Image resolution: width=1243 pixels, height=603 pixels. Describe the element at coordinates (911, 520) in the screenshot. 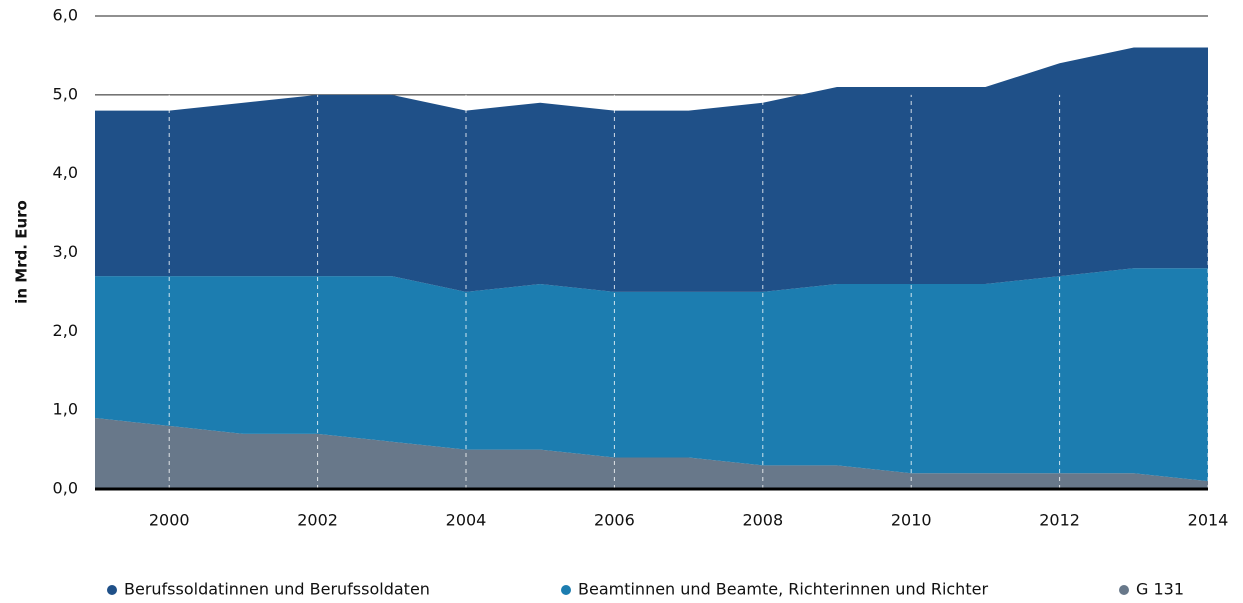

I see `x-tick-label: 2010` at that location.